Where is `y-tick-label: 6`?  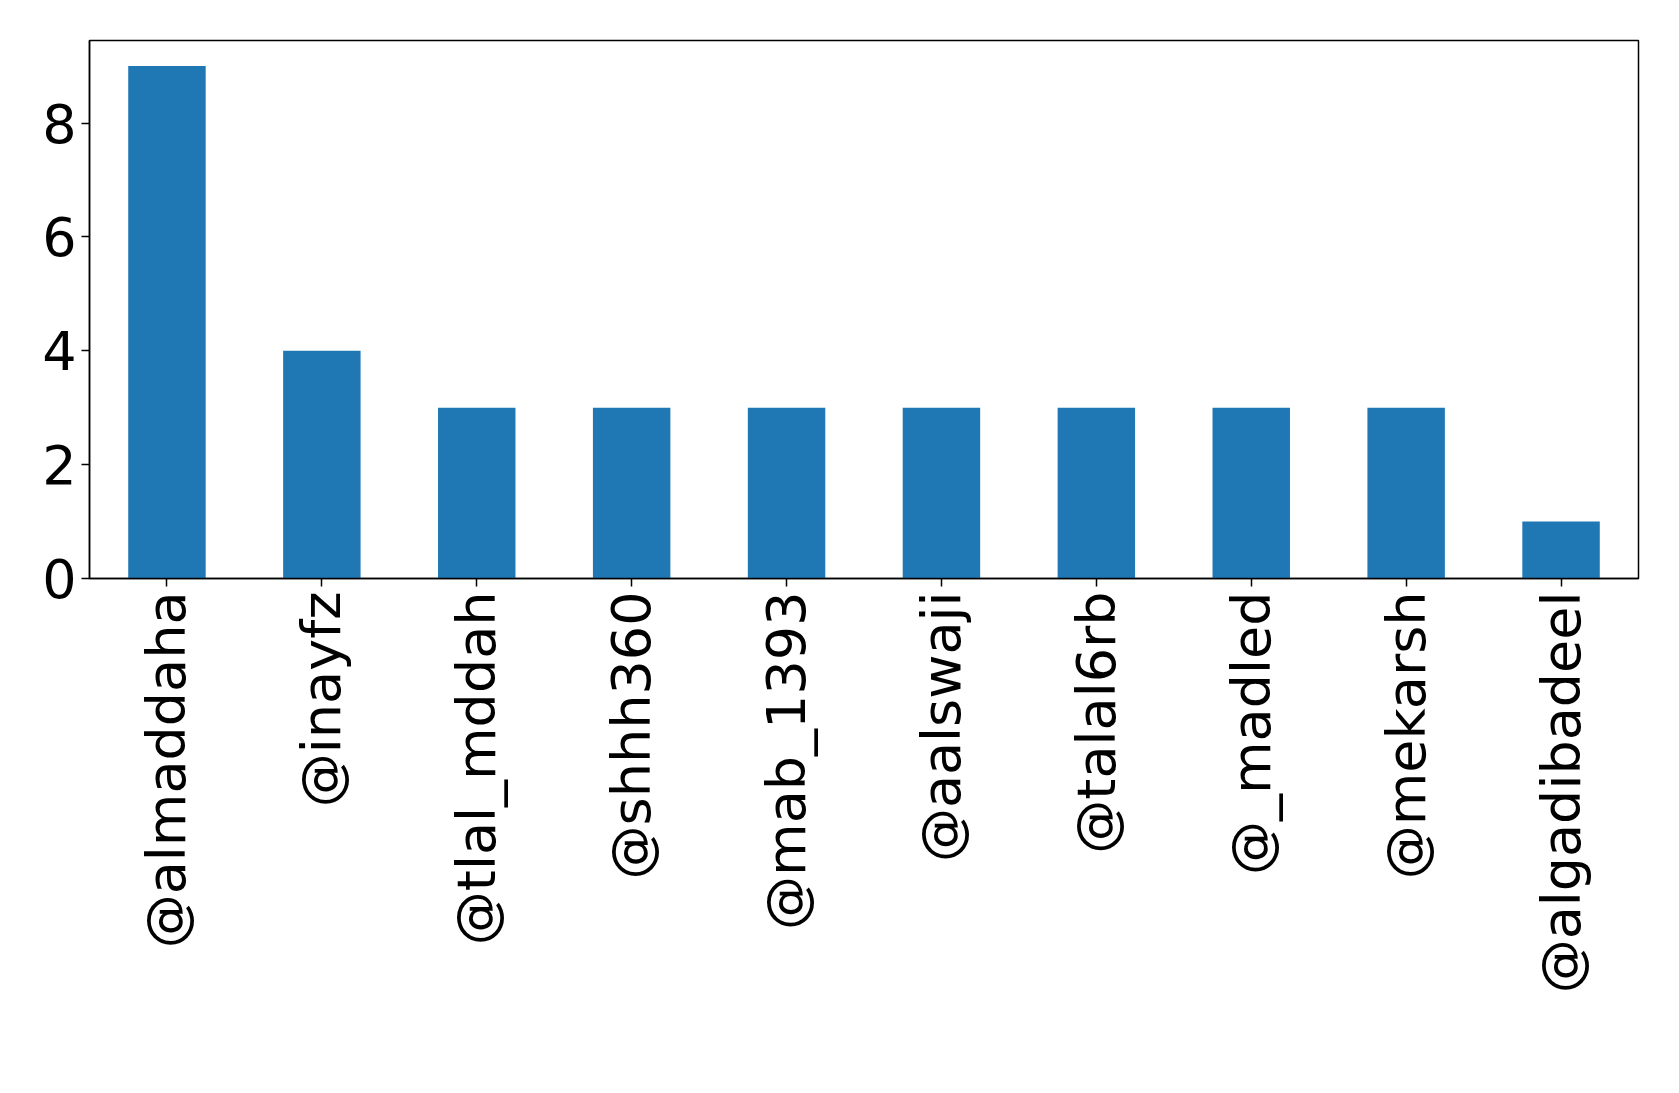 y-tick-label: 6 is located at coordinates (59, 238).